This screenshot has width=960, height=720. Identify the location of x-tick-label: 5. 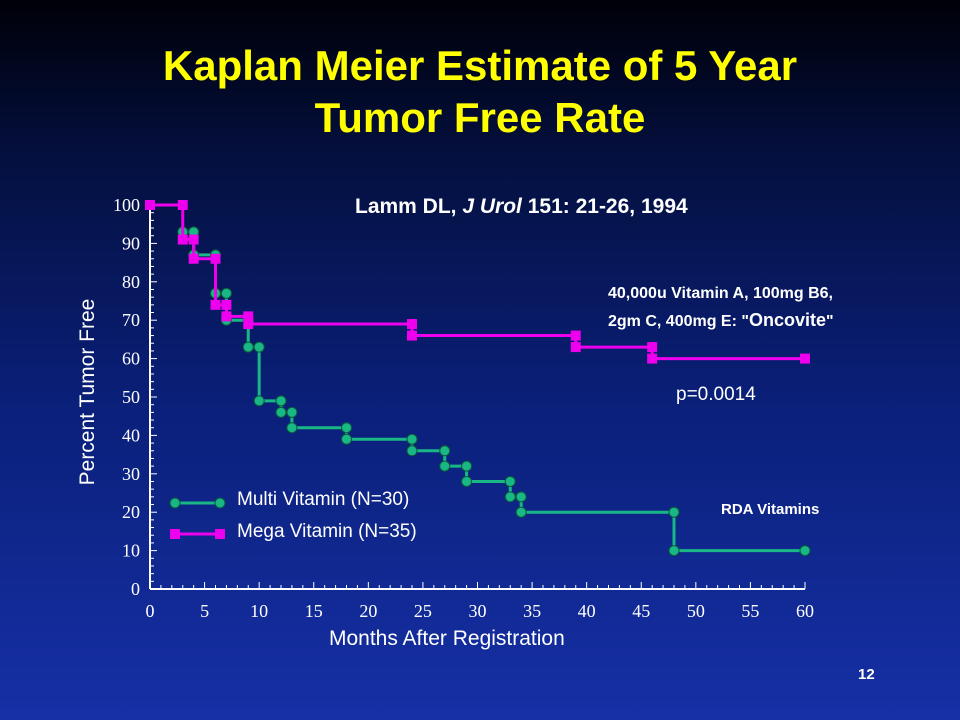
(204, 611).